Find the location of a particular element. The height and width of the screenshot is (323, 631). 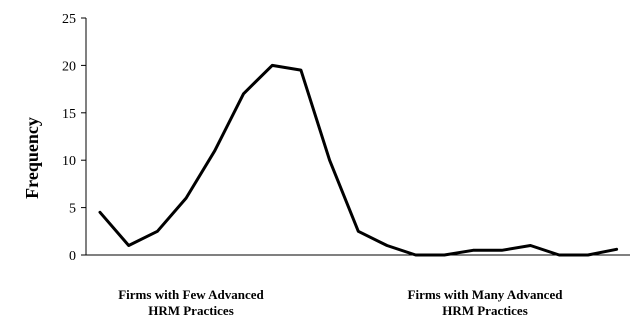

y-tick-label: 15 is located at coordinates (69, 114).